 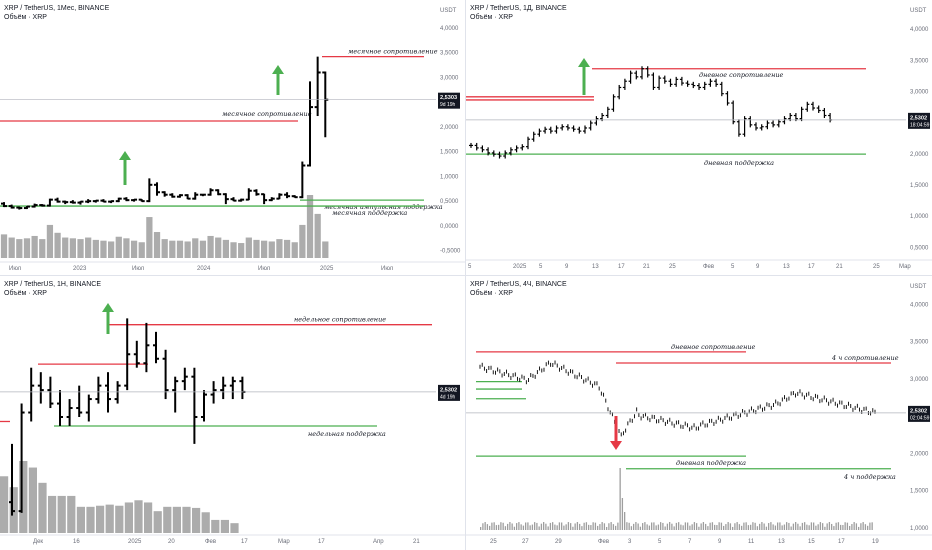 I want to click on time-axis-tick-label: 11, so click(x=751, y=542).